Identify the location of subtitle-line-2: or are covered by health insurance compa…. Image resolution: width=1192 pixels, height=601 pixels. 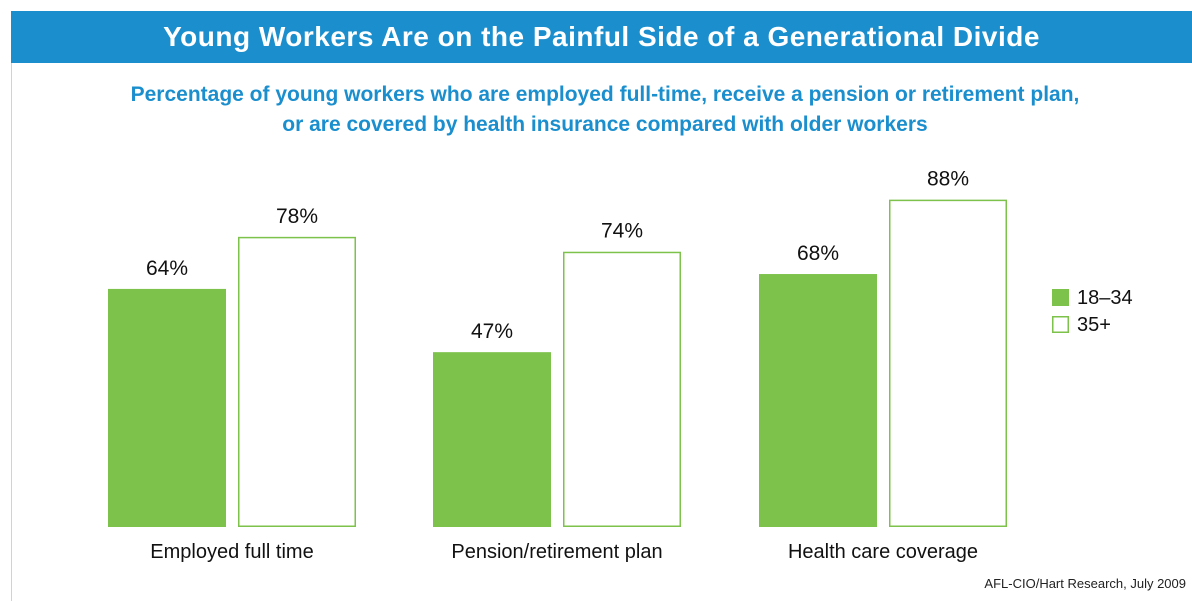
(605, 124).